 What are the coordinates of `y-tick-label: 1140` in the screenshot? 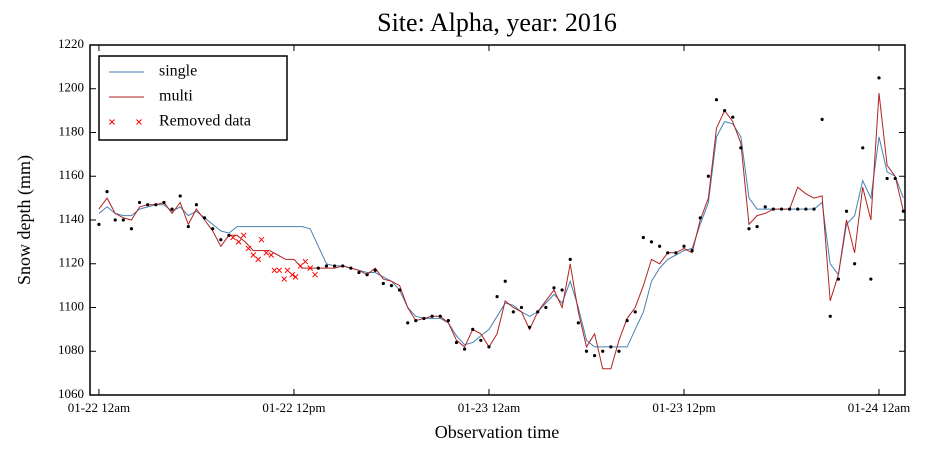 It's located at (71, 218).